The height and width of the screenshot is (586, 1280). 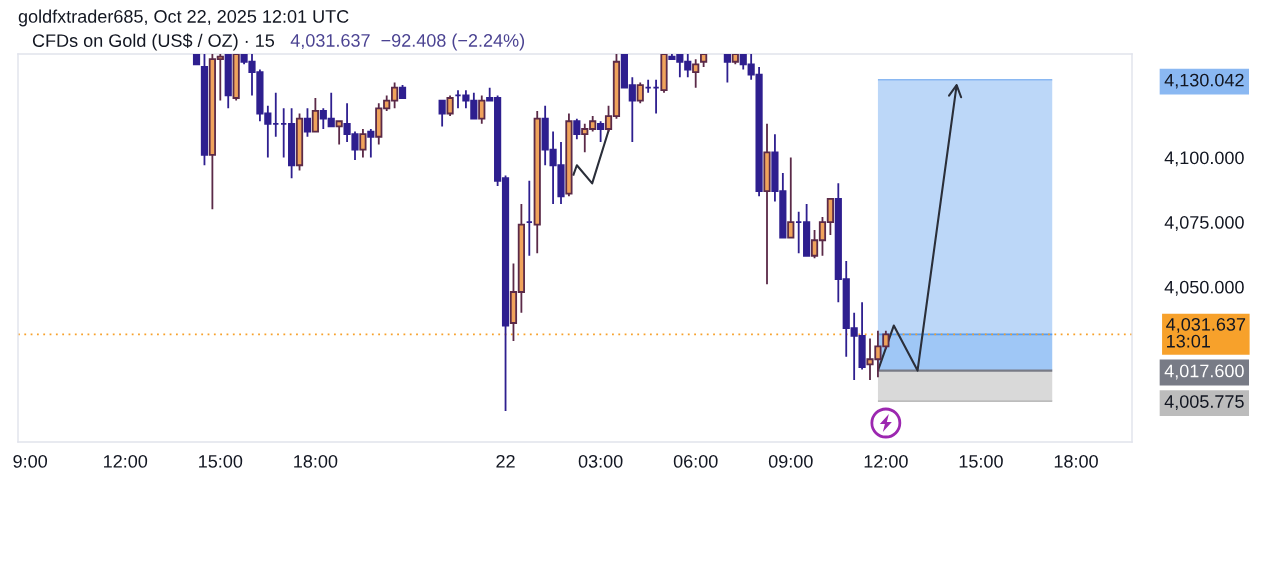 What do you see at coordinates (30, 461) in the screenshot?
I see `x-tick-label: 9:00` at bounding box center [30, 461].